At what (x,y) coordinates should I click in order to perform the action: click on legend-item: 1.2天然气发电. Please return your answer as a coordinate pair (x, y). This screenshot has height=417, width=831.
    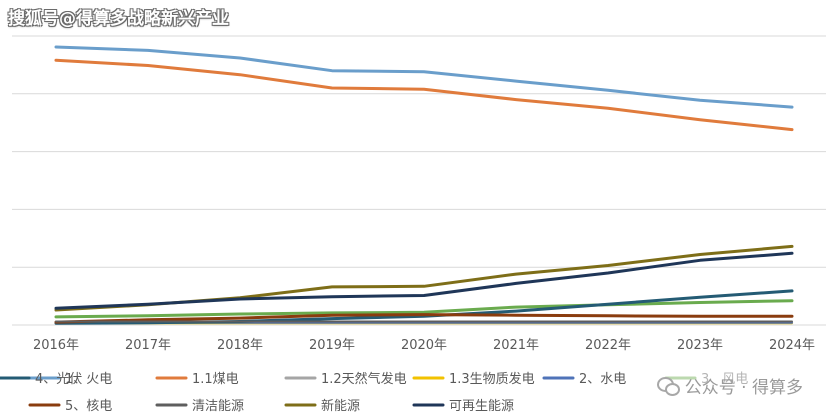
    Looking at the image, I should click on (345, 379).